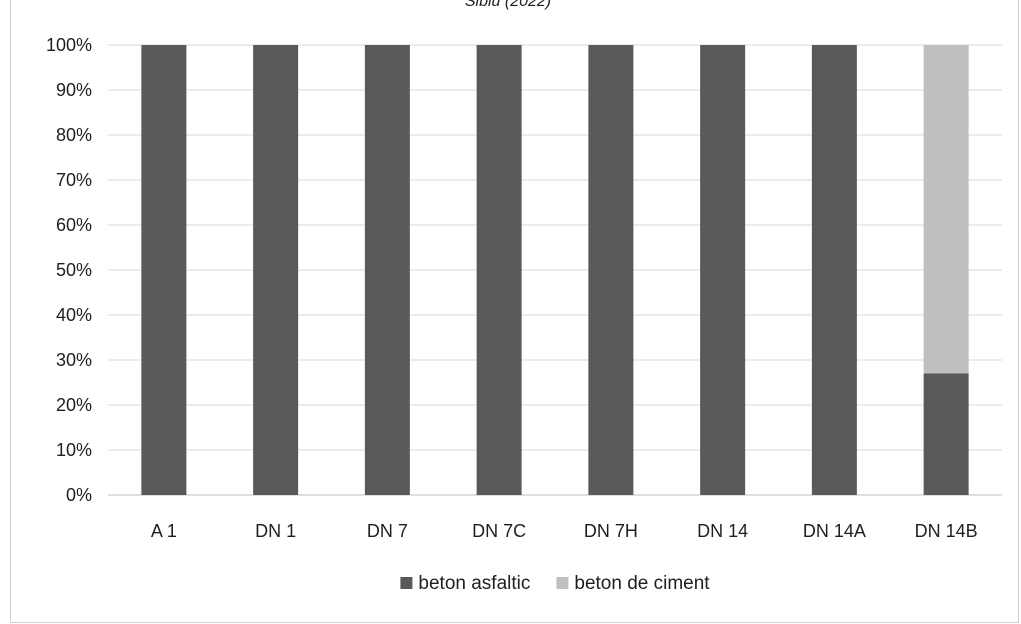 The image size is (1021, 624). I want to click on legend-label: beton asfaltic, so click(474, 583).